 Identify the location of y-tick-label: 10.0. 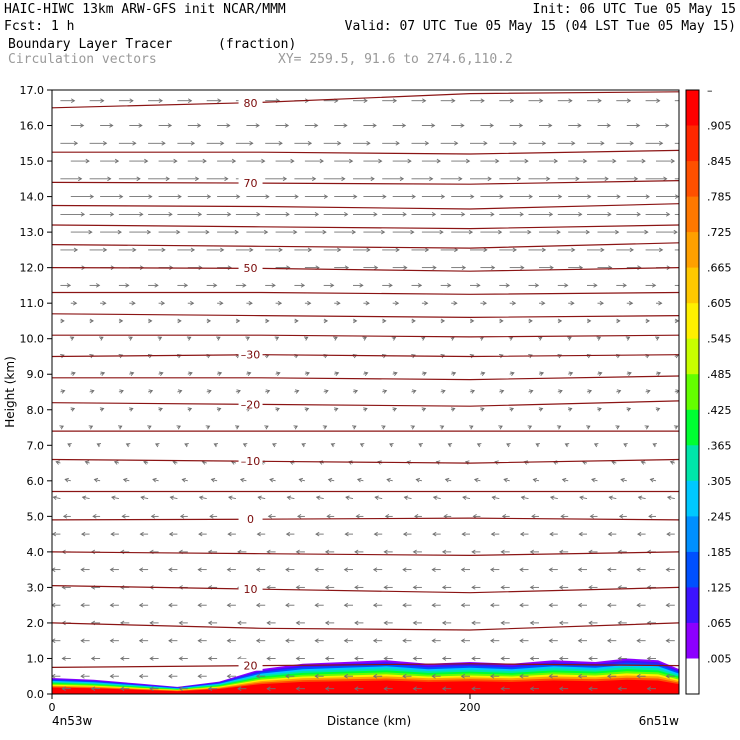
(32, 339).